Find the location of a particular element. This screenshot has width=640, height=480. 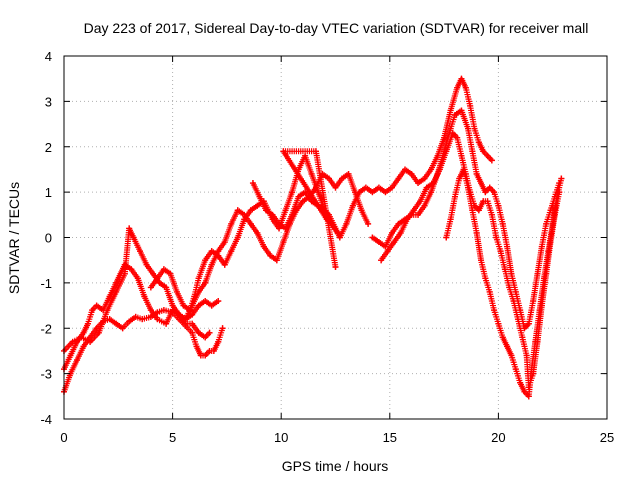

y-tick-label: 4 is located at coordinates (48, 56).